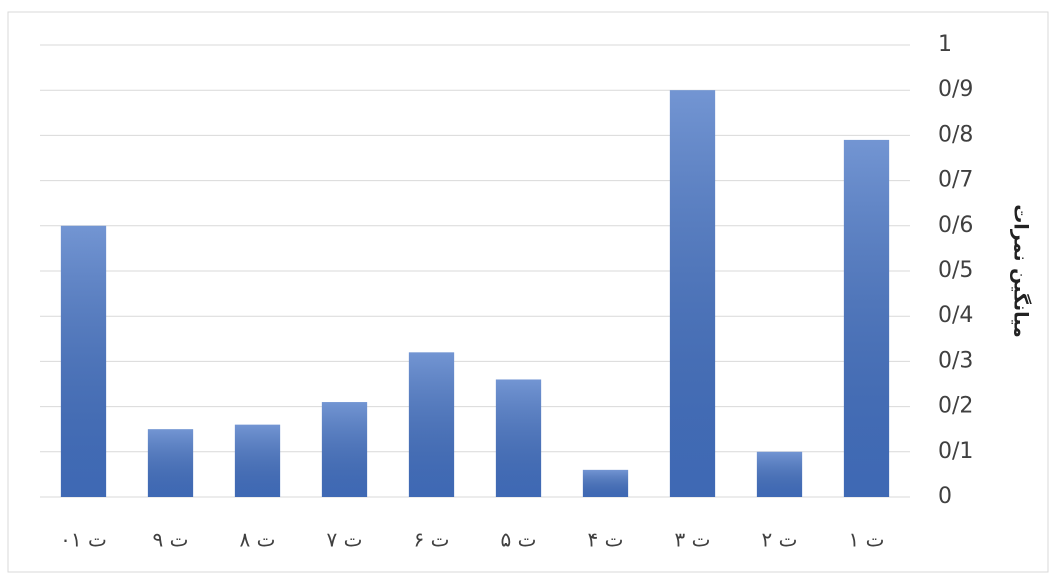 Image resolution: width=1054 pixels, height=573 pixels. I want to click on x-tick-label: ت ۵, so click(519, 540).